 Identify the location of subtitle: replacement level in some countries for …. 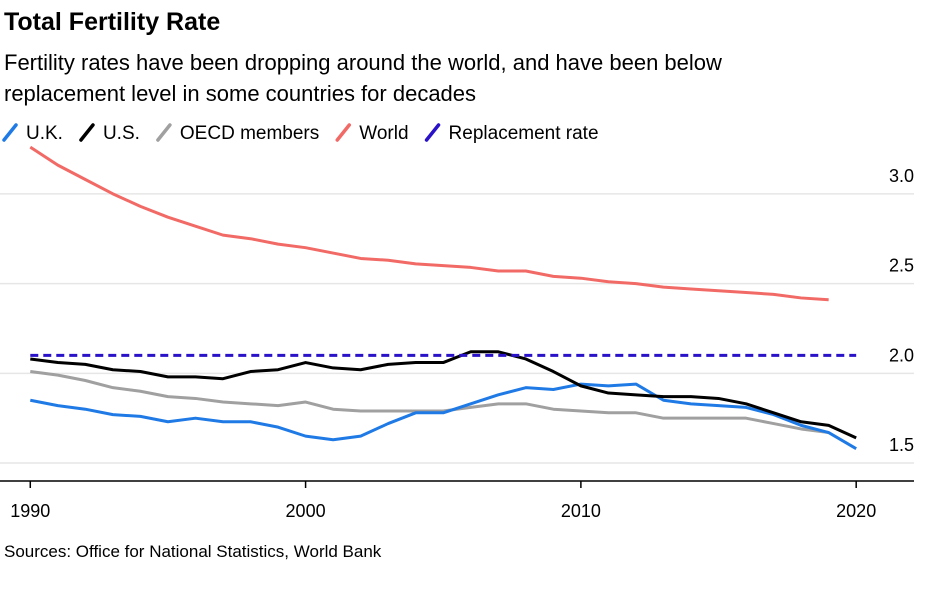
(240, 93).